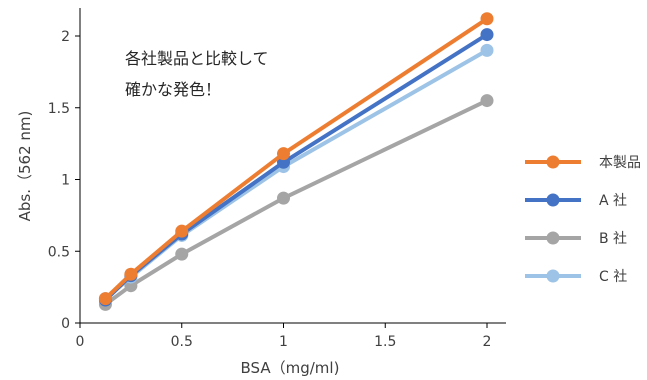  Describe the element at coordinates (487, 342) in the screenshot. I see `x-tick-label: 2` at that location.